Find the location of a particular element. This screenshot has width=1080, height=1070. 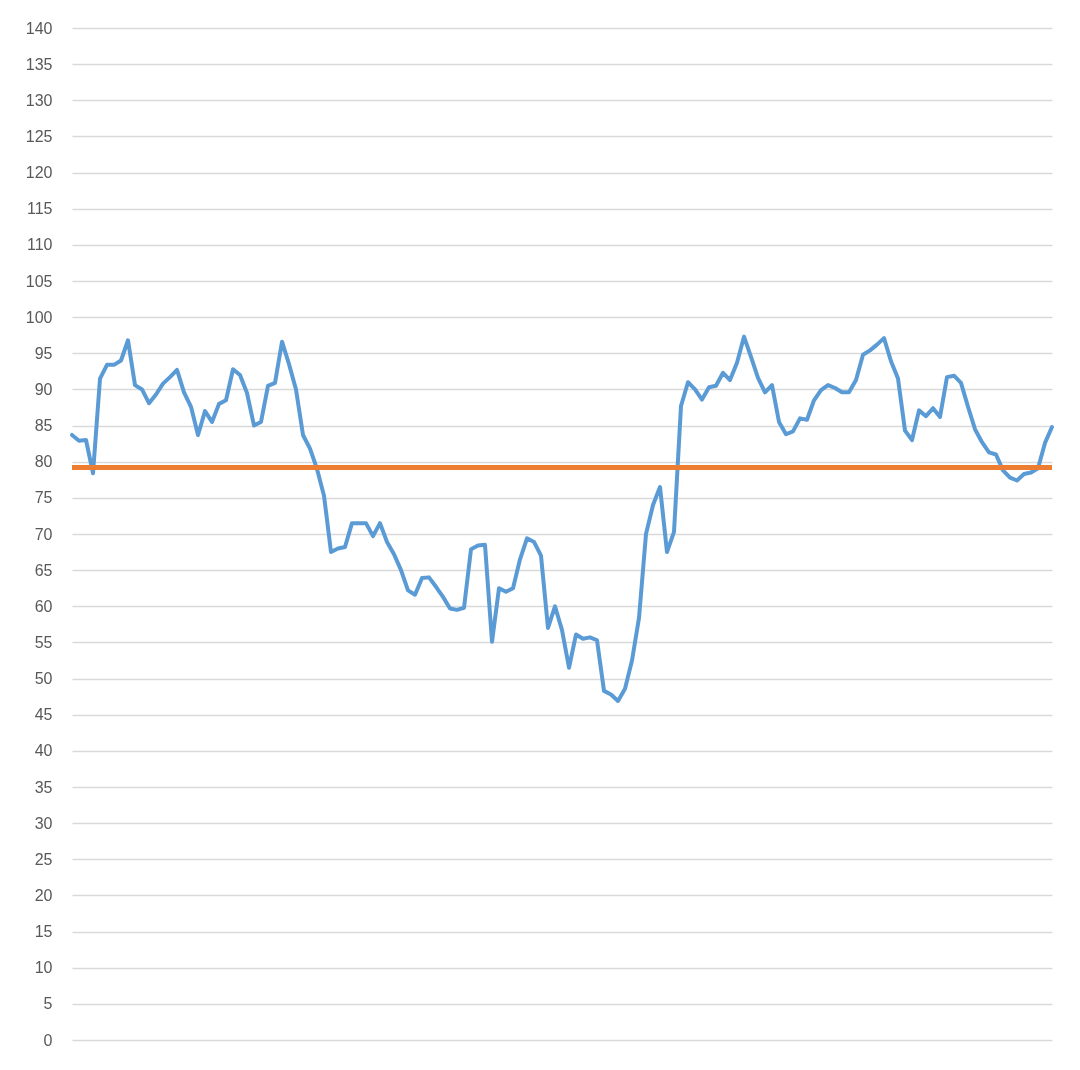

y-tick-label: 10 is located at coordinates (43, 968).